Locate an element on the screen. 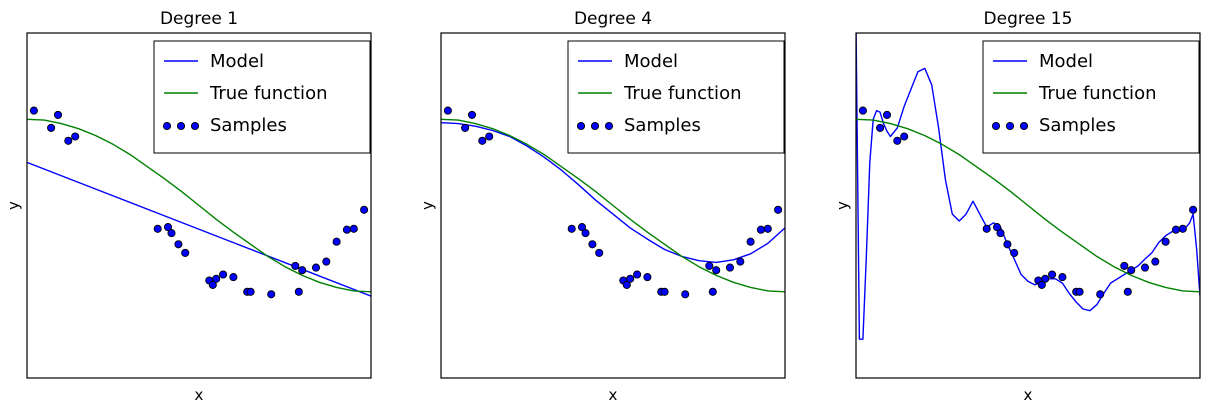 Image resolution: width=1214 pixels, height=404 pixels. chart-title: Degree 1 is located at coordinates (199, 19).